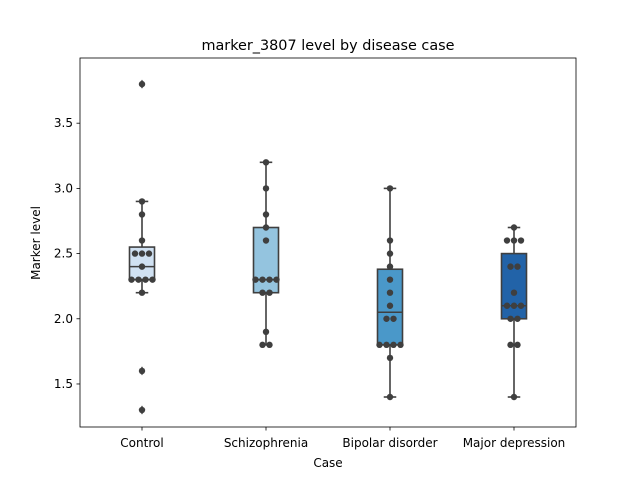  Describe the element at coordinates (36, 243) in the screenshot. I see `y-axis-label: Marker level` at that location.